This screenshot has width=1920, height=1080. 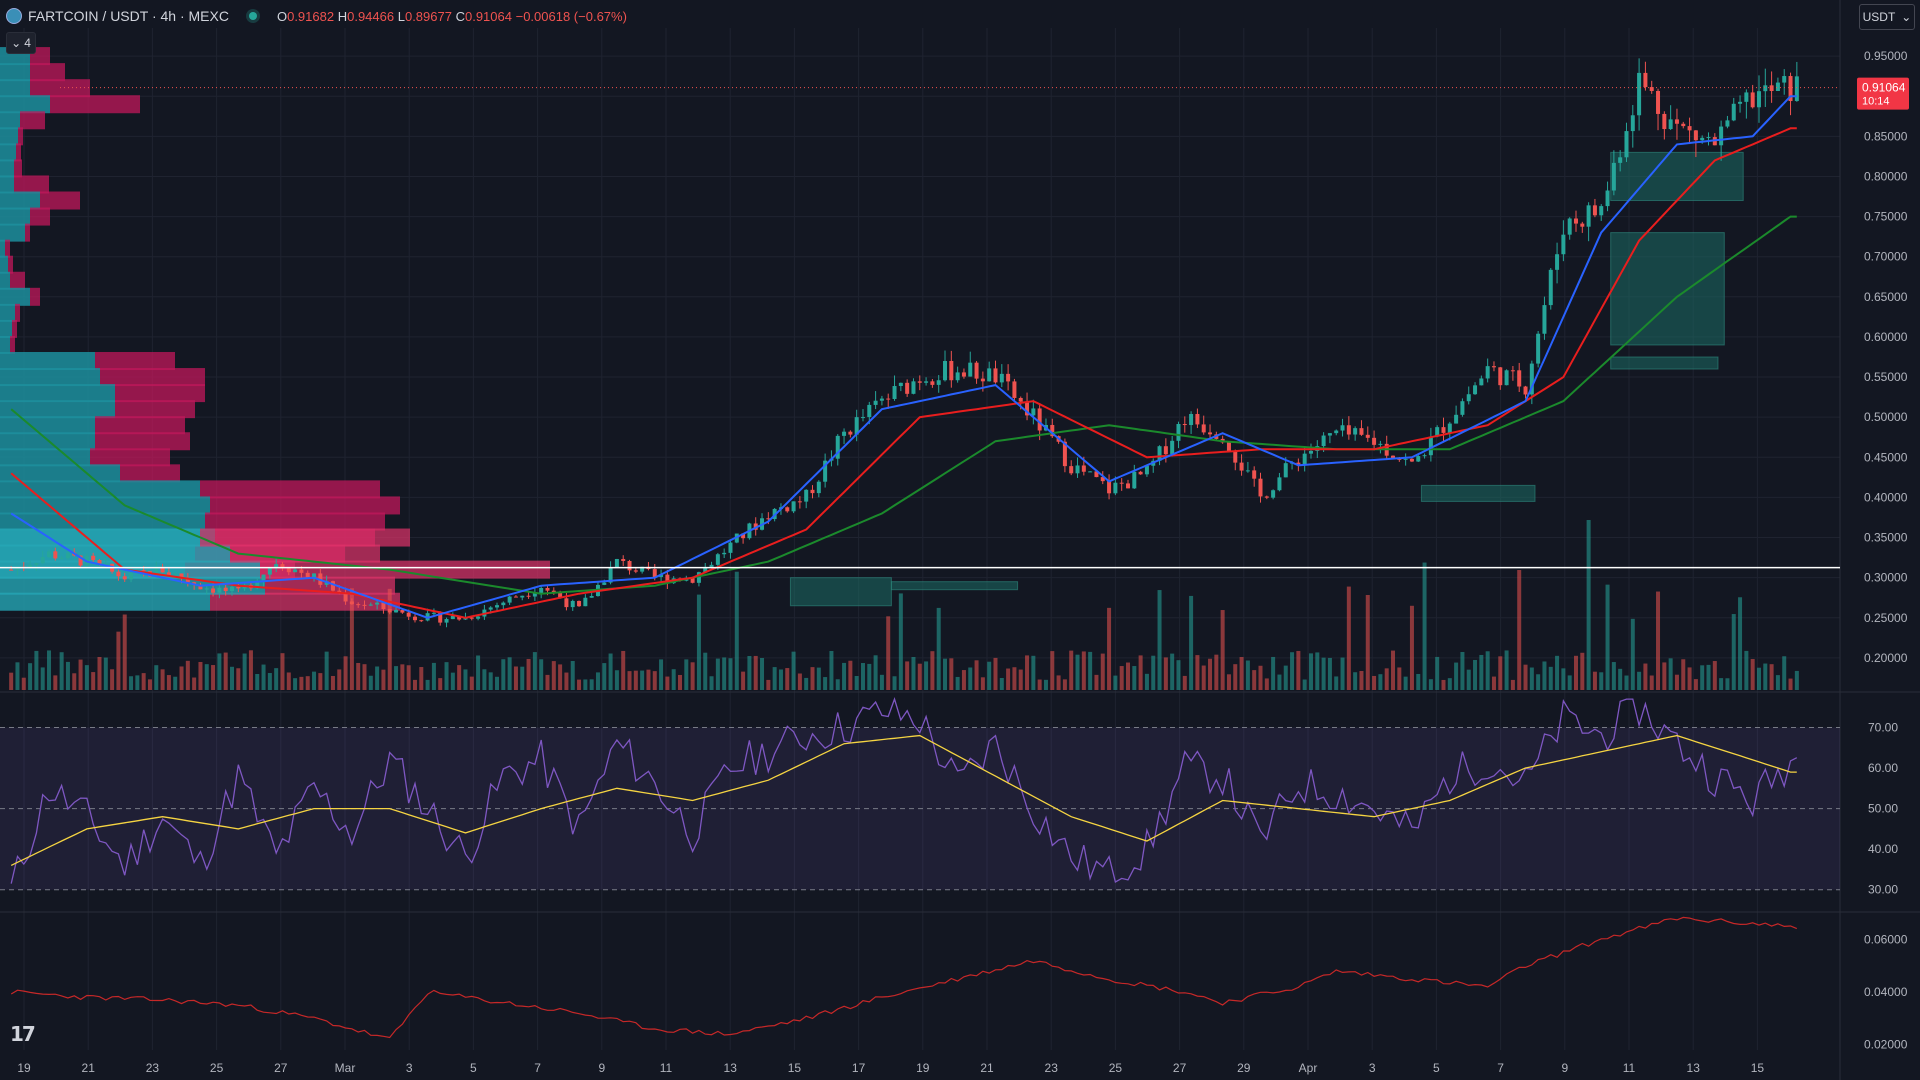 What do you see at coordinates (1664, 363) in the screenshot?
I see `order-block-zone` at bounding box center [1664, 363].